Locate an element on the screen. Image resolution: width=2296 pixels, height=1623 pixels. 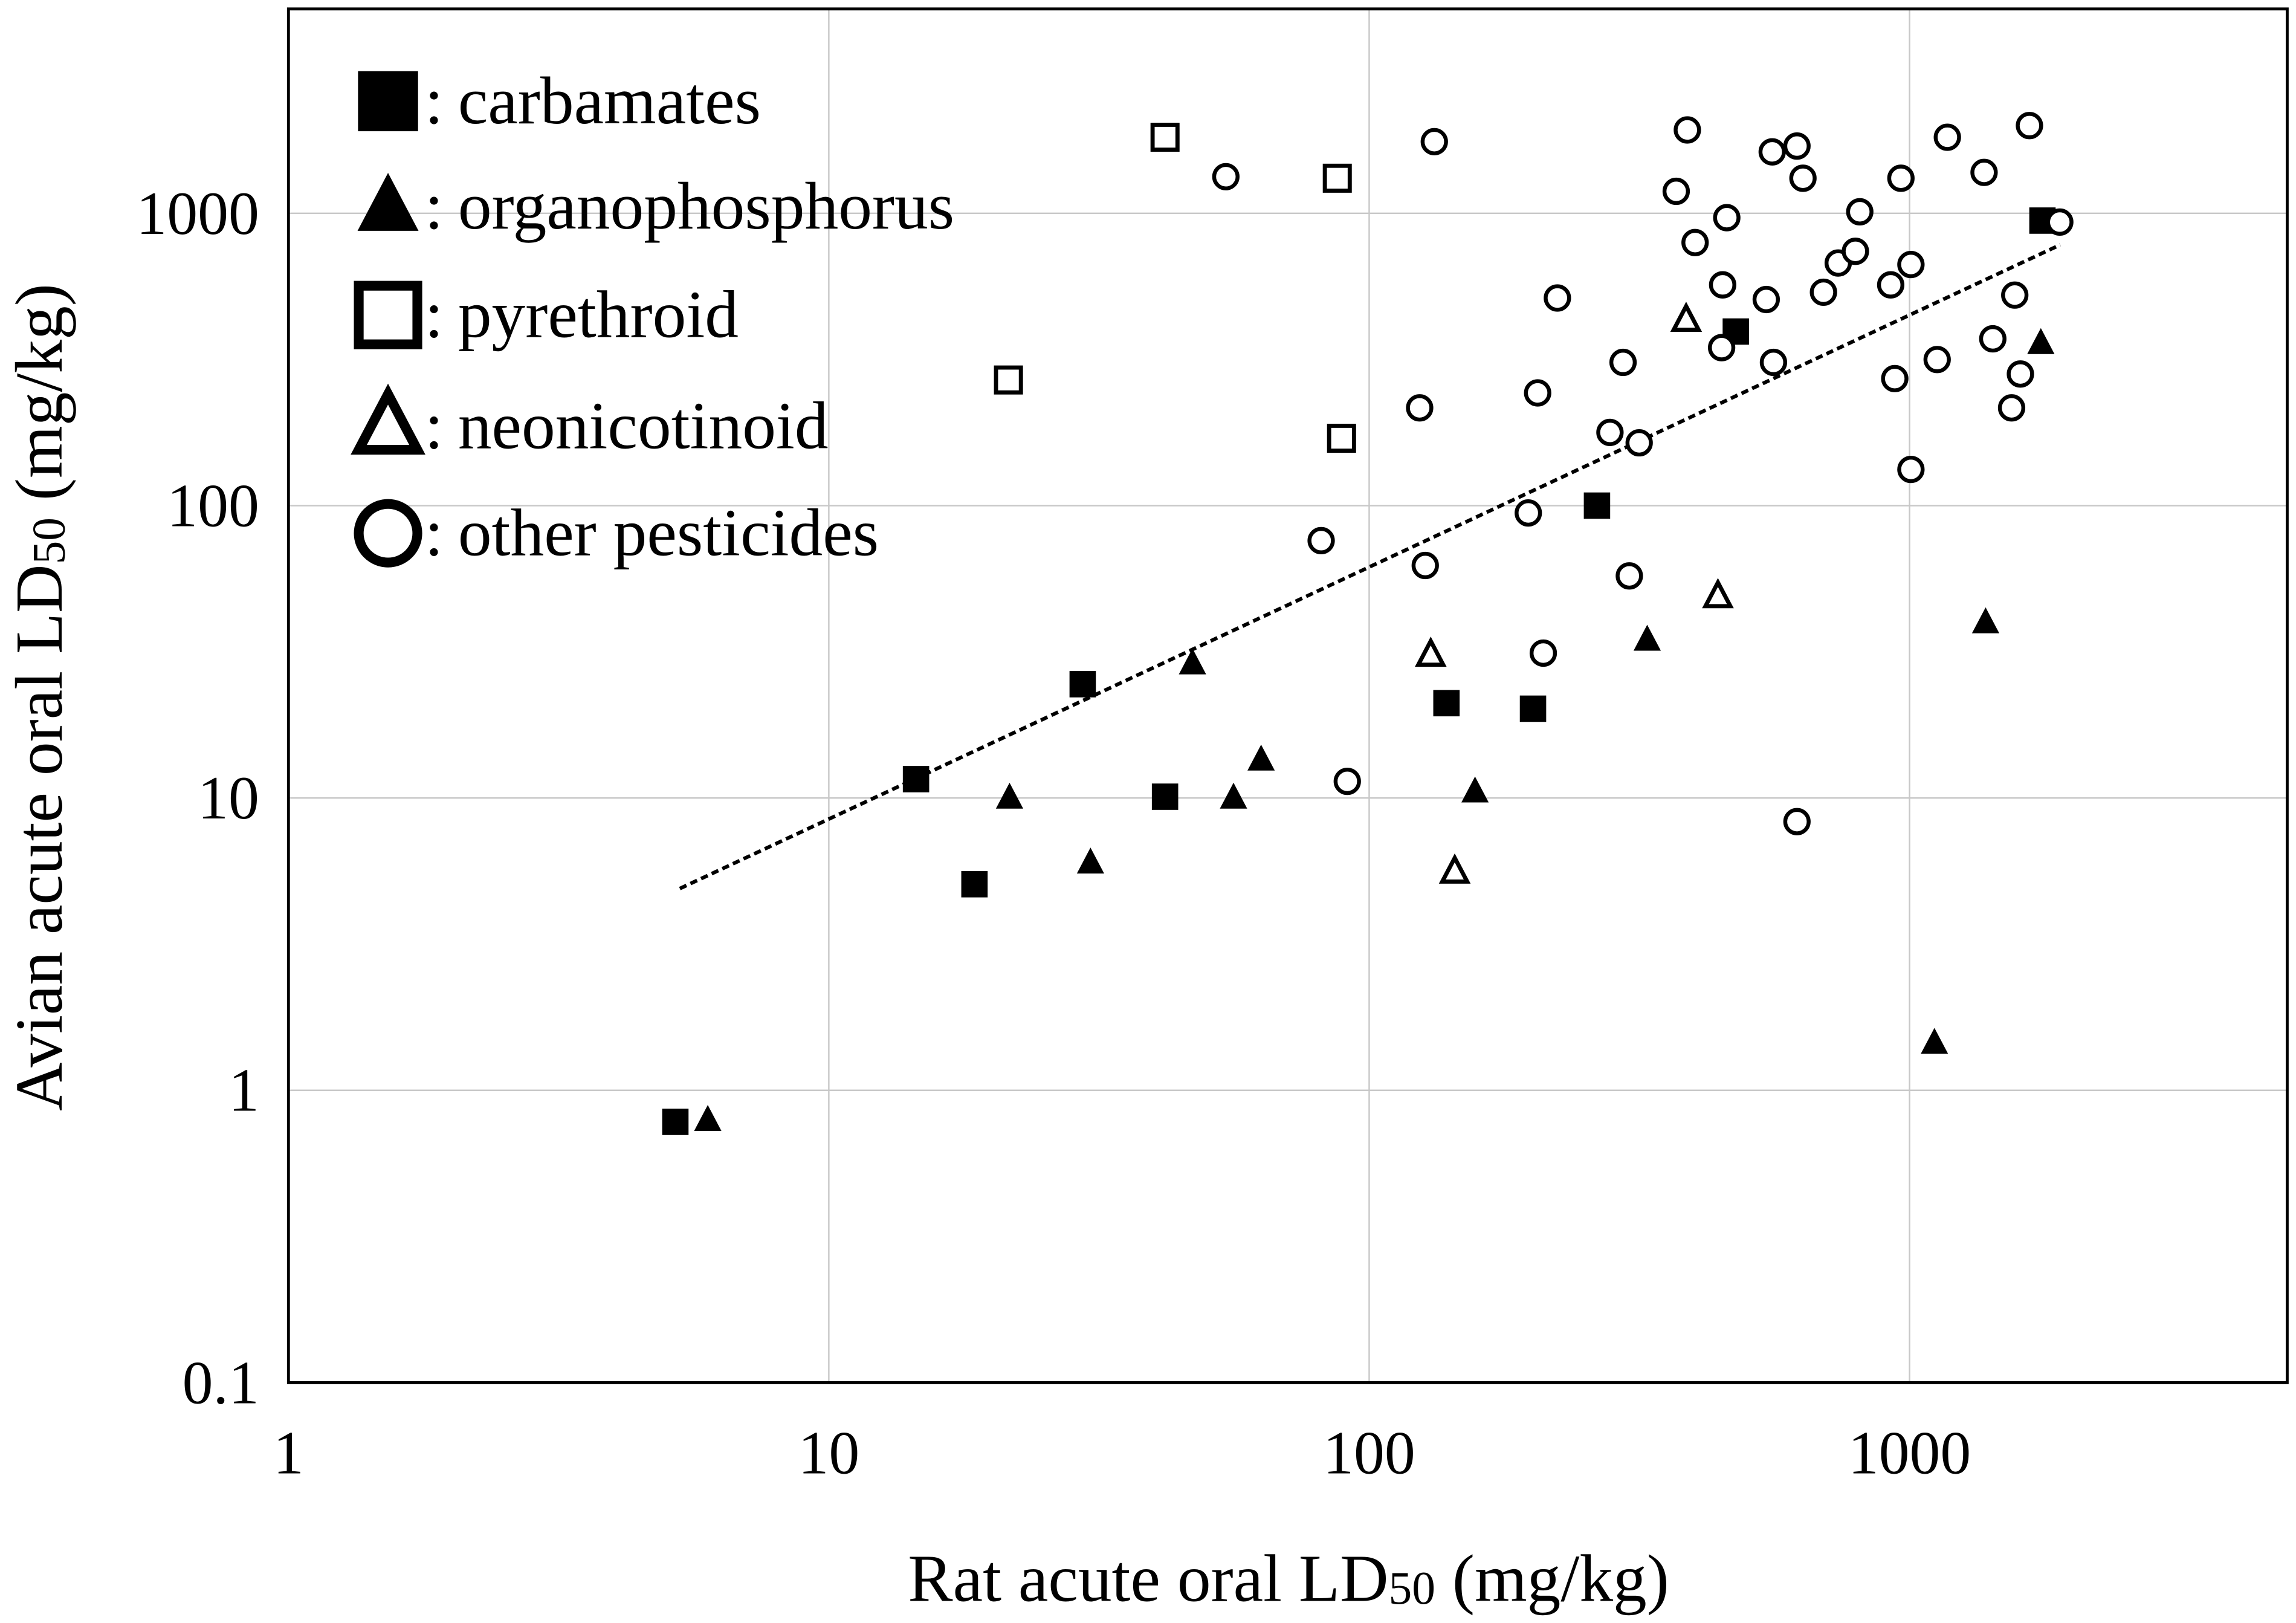
x-tick-label: 10 is located at coordinates (829, 1453).